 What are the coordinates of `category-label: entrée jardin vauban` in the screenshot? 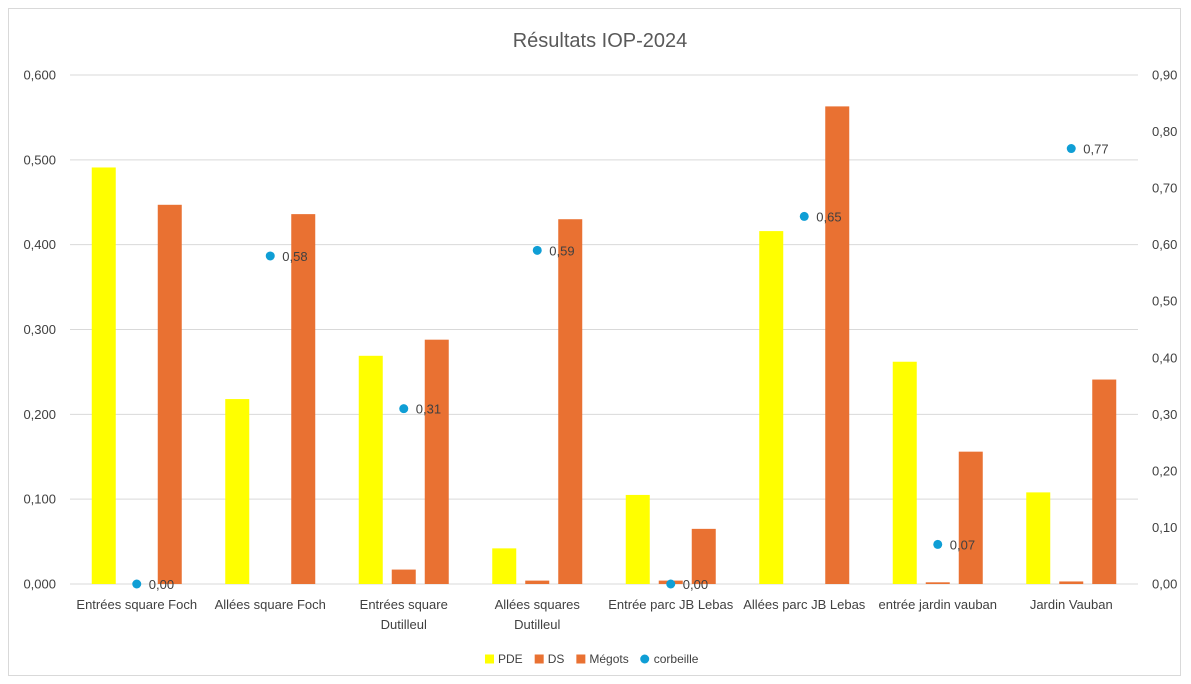 It's located at (937, 604).